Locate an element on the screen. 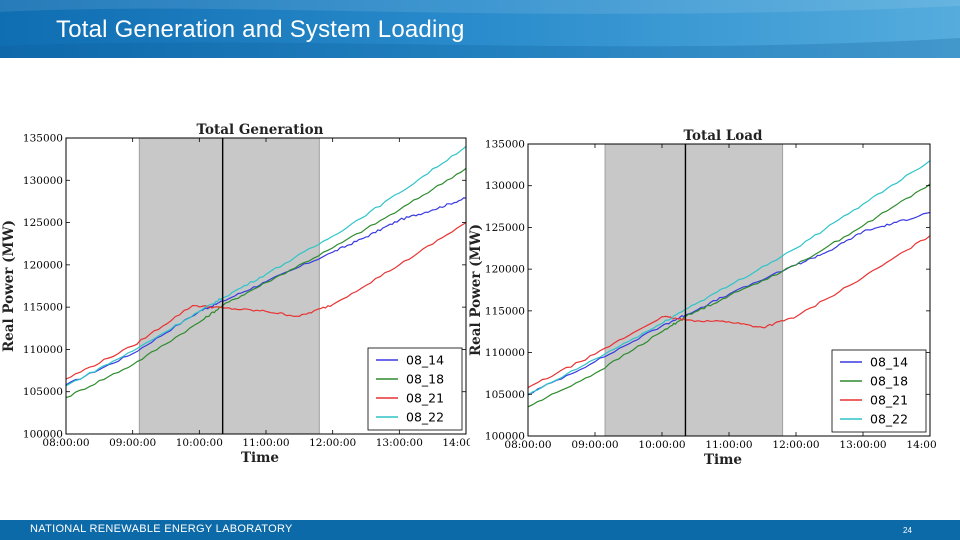  header-wave-background is located at coordinates (480, 29).